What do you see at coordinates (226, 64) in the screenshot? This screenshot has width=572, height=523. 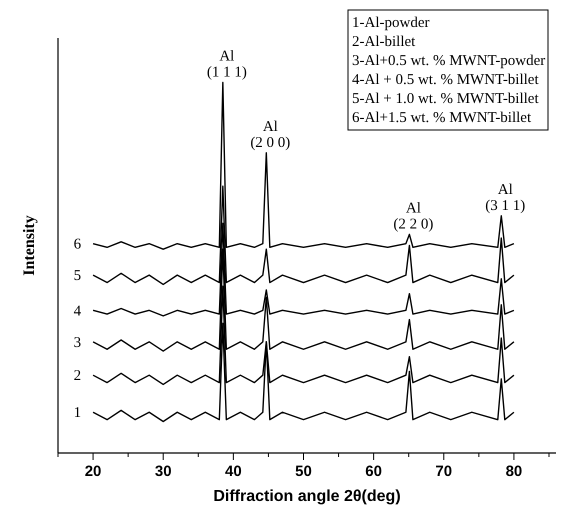 I see `annotation: Al (1 1 1)` at bounding box center [226, 64].